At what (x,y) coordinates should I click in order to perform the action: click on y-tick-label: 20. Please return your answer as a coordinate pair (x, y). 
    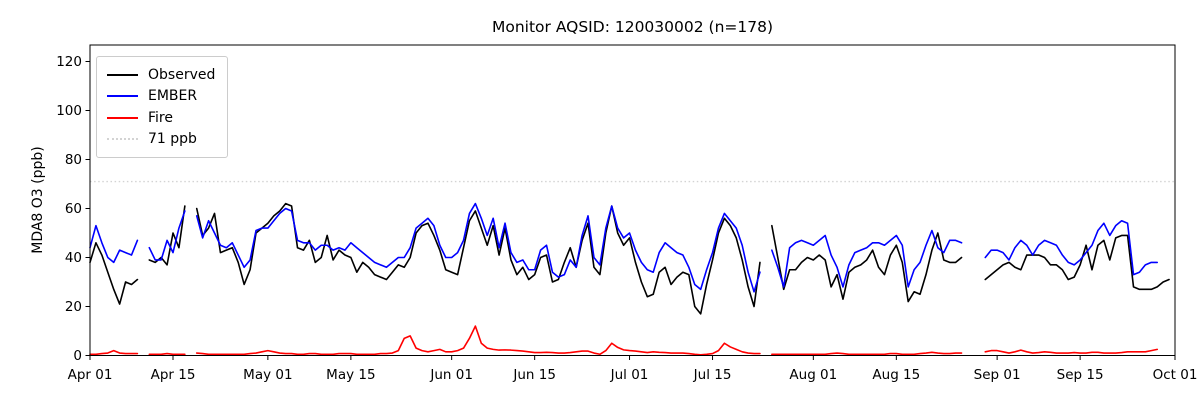
    Looking at the image, I should click on (73, 307).